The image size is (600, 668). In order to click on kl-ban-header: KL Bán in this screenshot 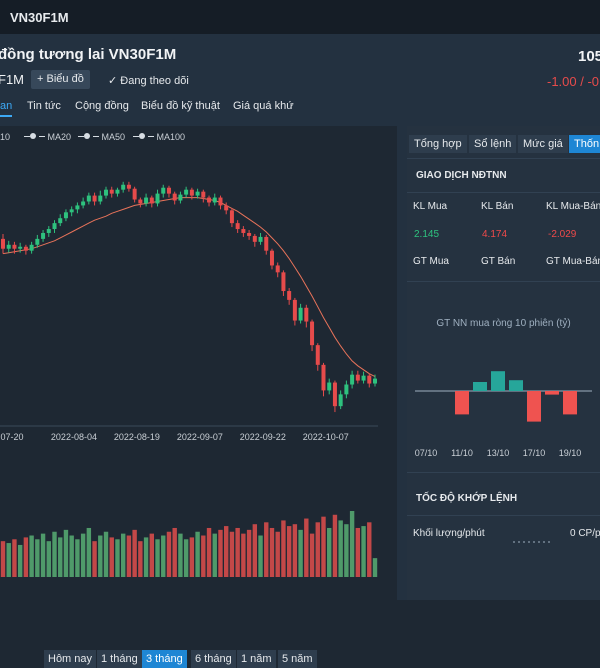, I will do `click(497, 206)`.